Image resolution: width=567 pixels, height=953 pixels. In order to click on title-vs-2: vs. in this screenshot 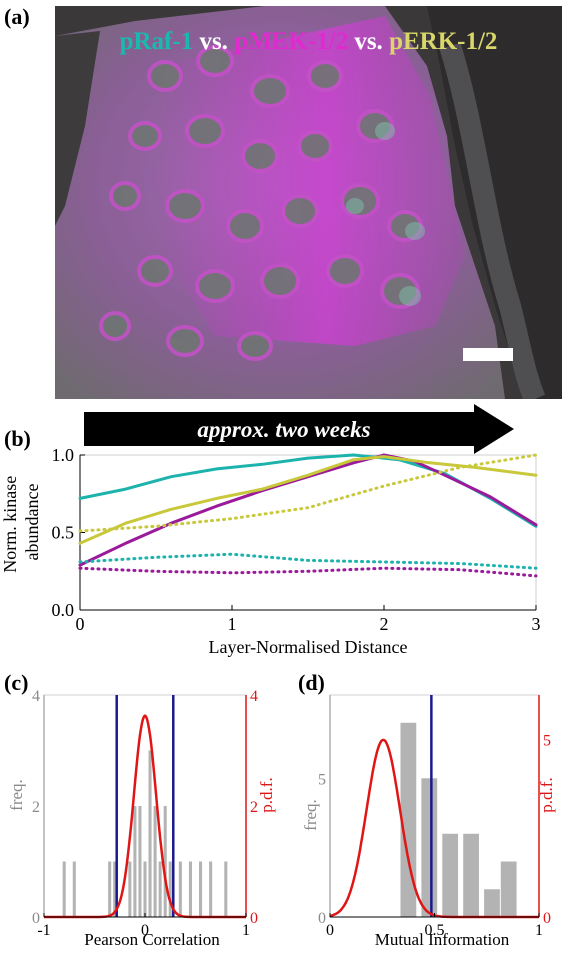, I will do `click(369, 41)`.